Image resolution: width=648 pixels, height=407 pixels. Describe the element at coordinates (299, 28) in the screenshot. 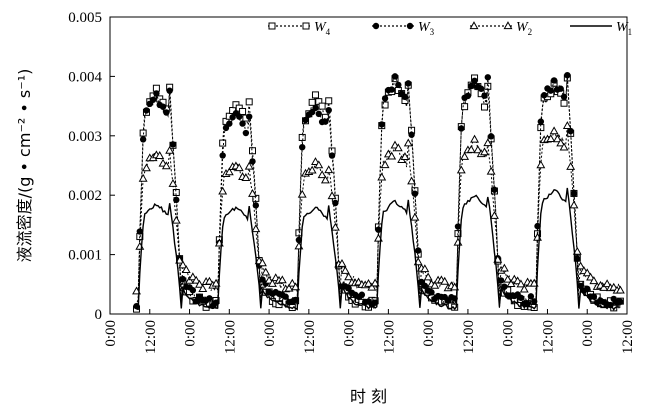

I see `legend-item-w4: W4` at that location.